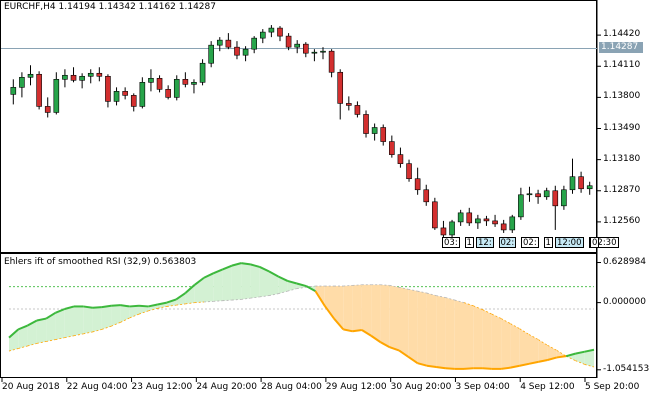  What do you see at coordinates (356, 387) in the screenshot?
I see `time-axis-label: 29 Aug 12:00` at bounding box center [356, 387].